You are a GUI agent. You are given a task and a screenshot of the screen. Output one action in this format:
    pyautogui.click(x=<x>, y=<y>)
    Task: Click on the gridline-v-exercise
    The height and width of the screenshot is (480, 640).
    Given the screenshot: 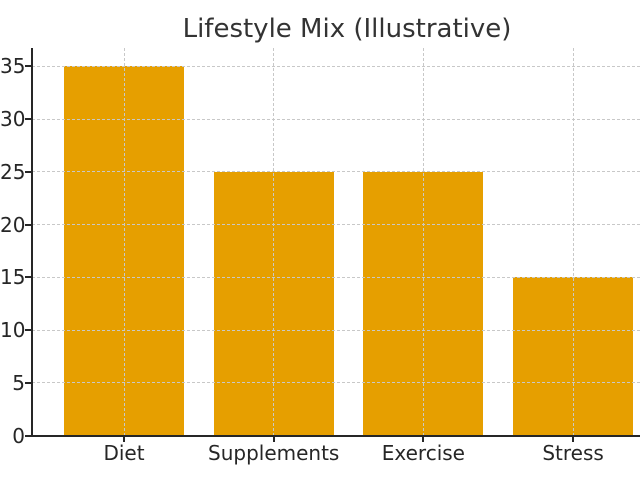 What is the action you would take?
    pyautogui.click(x=423, y=242)
    